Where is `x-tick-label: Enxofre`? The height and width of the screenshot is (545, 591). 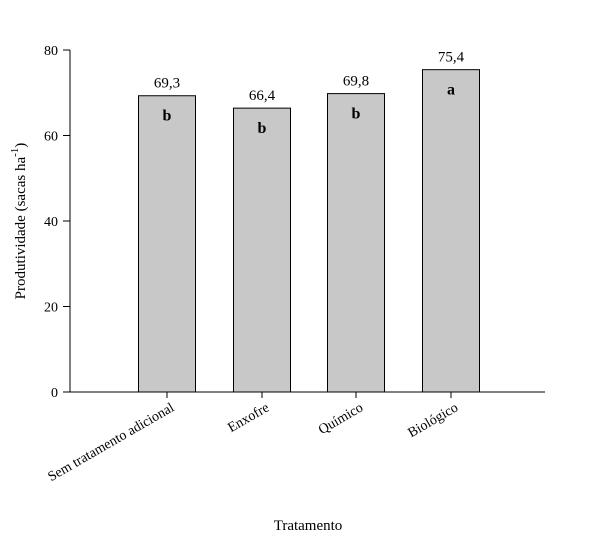 x-tick-label: Enxofre is located at coordinates (248, 418).